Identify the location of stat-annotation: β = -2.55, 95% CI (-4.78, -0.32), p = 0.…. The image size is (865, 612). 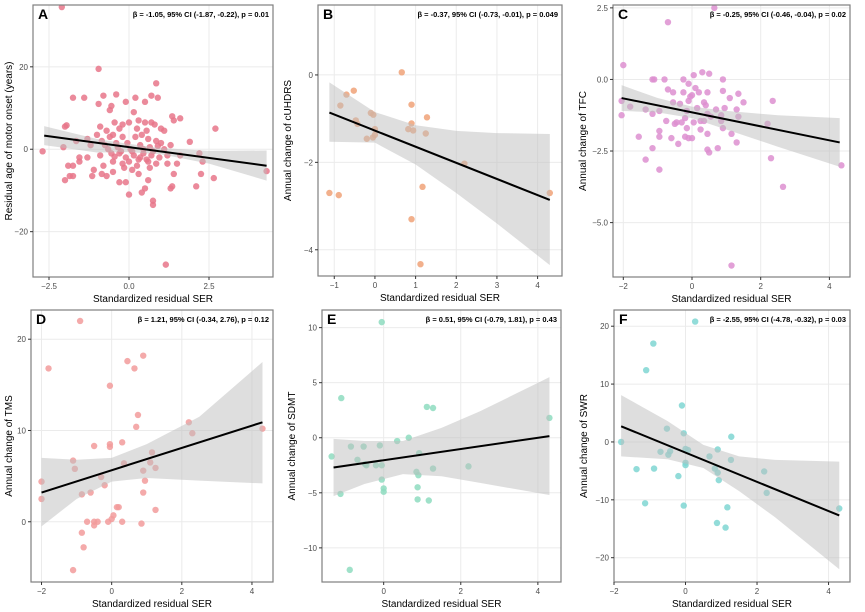
(778, 319).